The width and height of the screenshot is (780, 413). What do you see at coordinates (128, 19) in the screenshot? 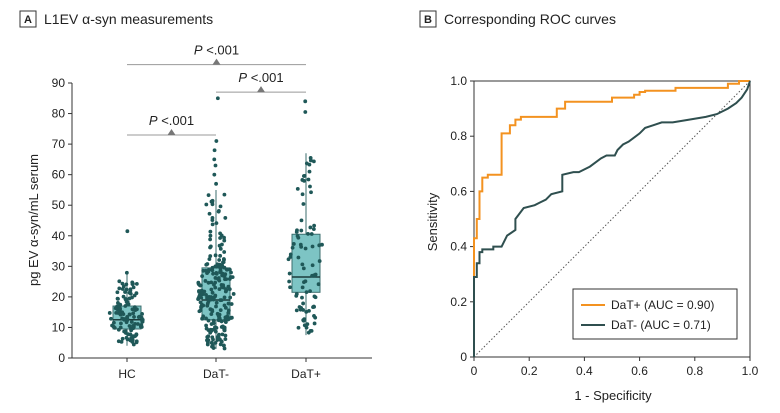
I see `panel-a-title: L1EV α-syn measurements` at bounding box center [128, 19].